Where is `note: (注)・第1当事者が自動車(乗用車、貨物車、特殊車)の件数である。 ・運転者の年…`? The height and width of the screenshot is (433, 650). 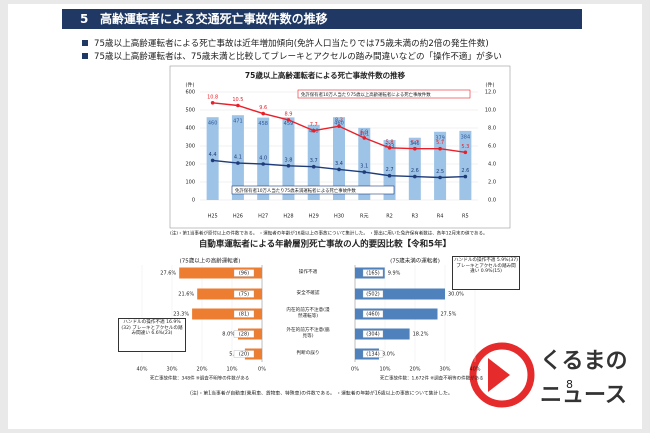 note: (注)・第1当事者が自動車(乗用車、貨物車、特殊車)の件数である。 ・運転者の年… is located at coordinates (321, 393).